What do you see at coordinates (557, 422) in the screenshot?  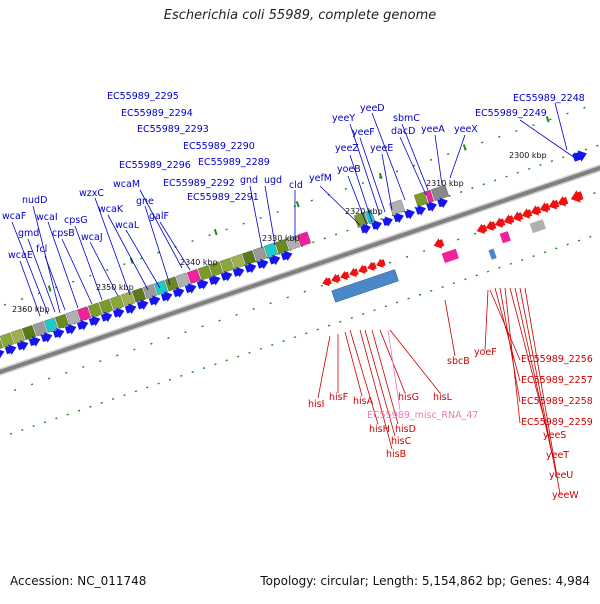 I see `gene-label-ec55989-2259: EC55989_2259` at bounding box center [557, 422].